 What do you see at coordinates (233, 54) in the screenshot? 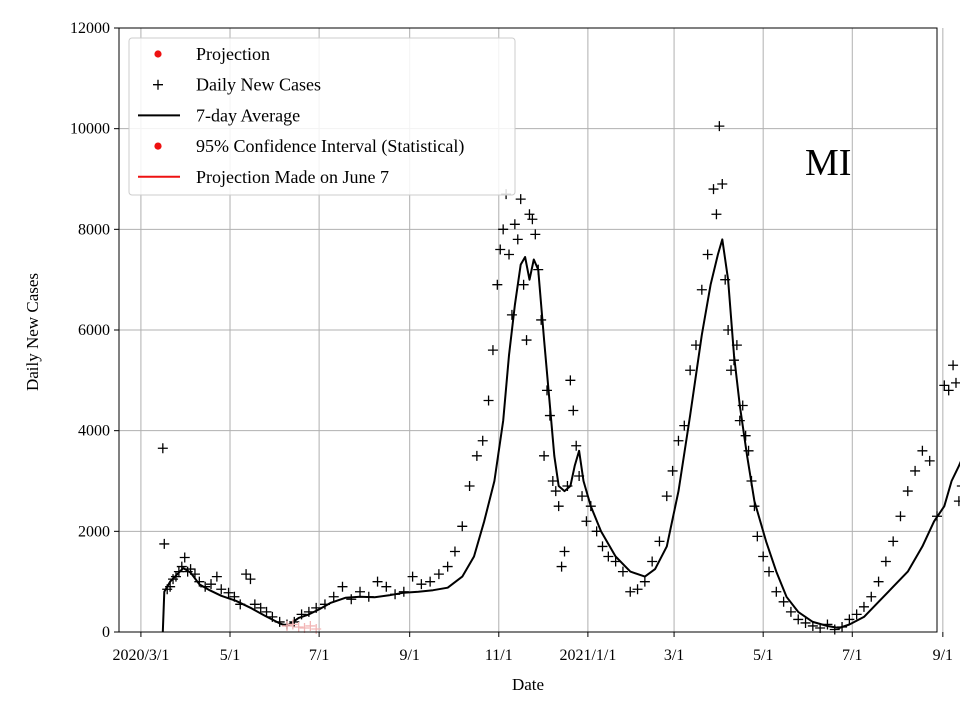
I see `legend-label: Projection` at bounding box center [233, 54].